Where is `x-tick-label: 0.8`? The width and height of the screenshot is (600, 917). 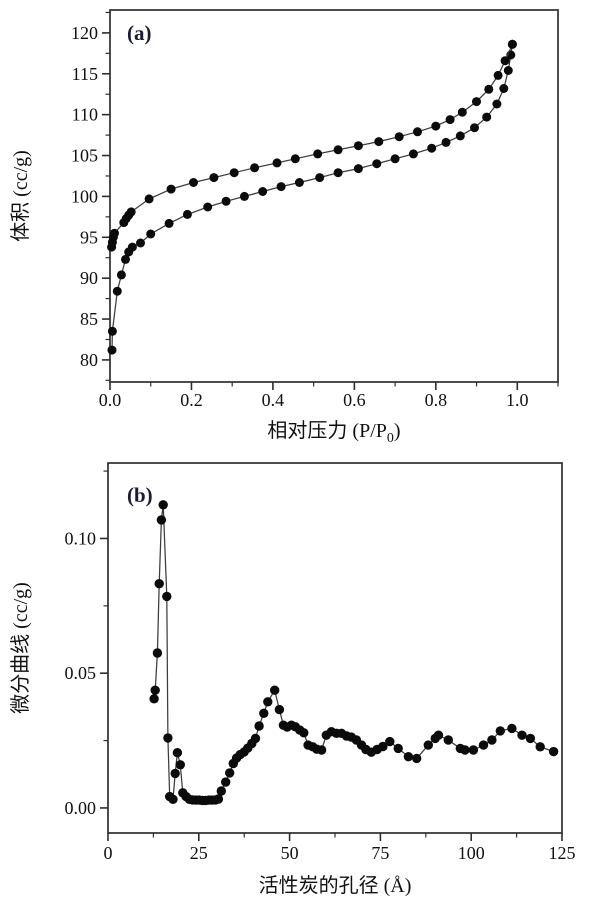
x-tick-label: 0.8 is located at coordinates (436, 400).